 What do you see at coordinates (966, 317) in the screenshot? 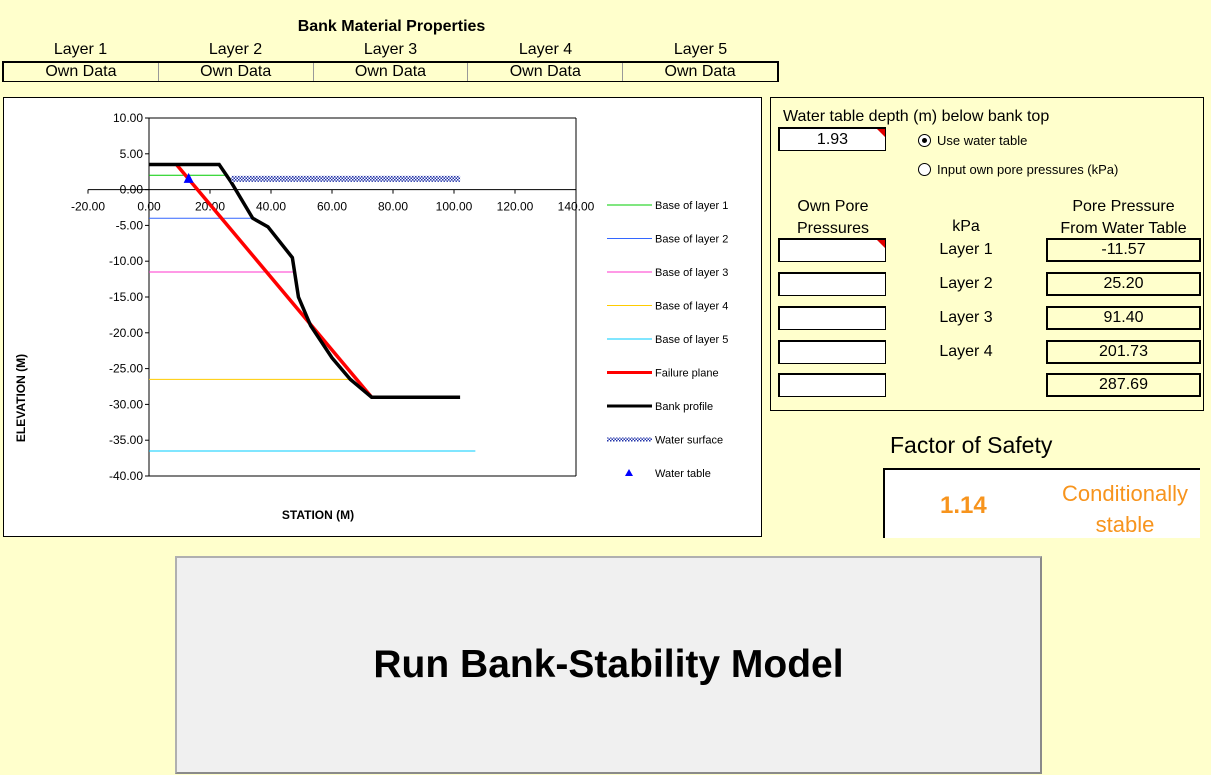
I see `pore-row-label-layer-3: Layer 3` at bounding box center [966, 317].